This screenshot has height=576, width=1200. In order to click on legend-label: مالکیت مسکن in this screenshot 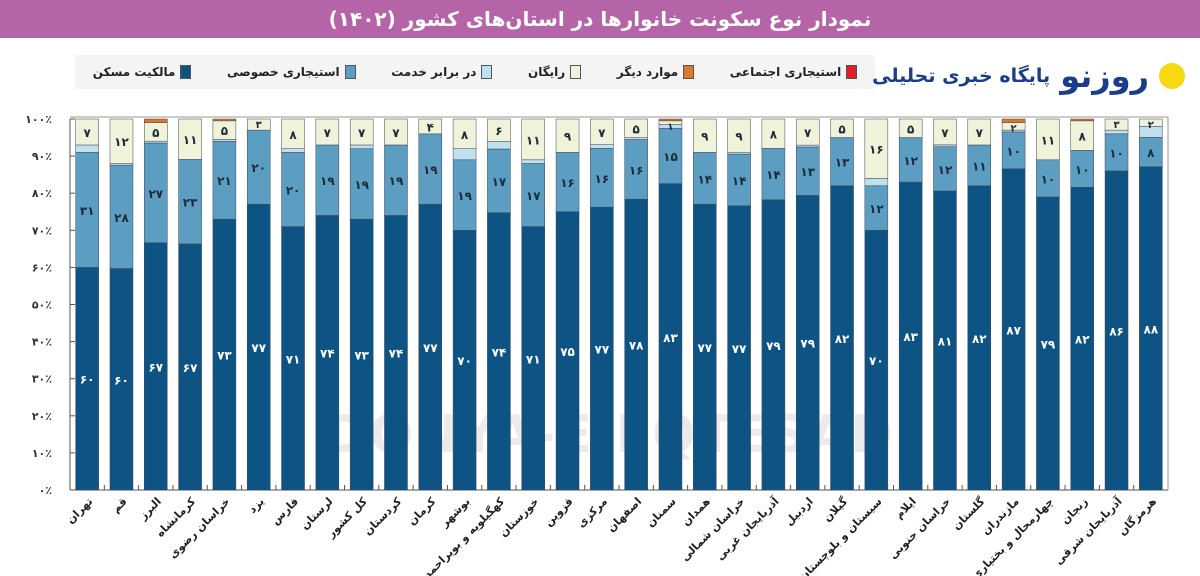, I will do `click(134, 72)`.